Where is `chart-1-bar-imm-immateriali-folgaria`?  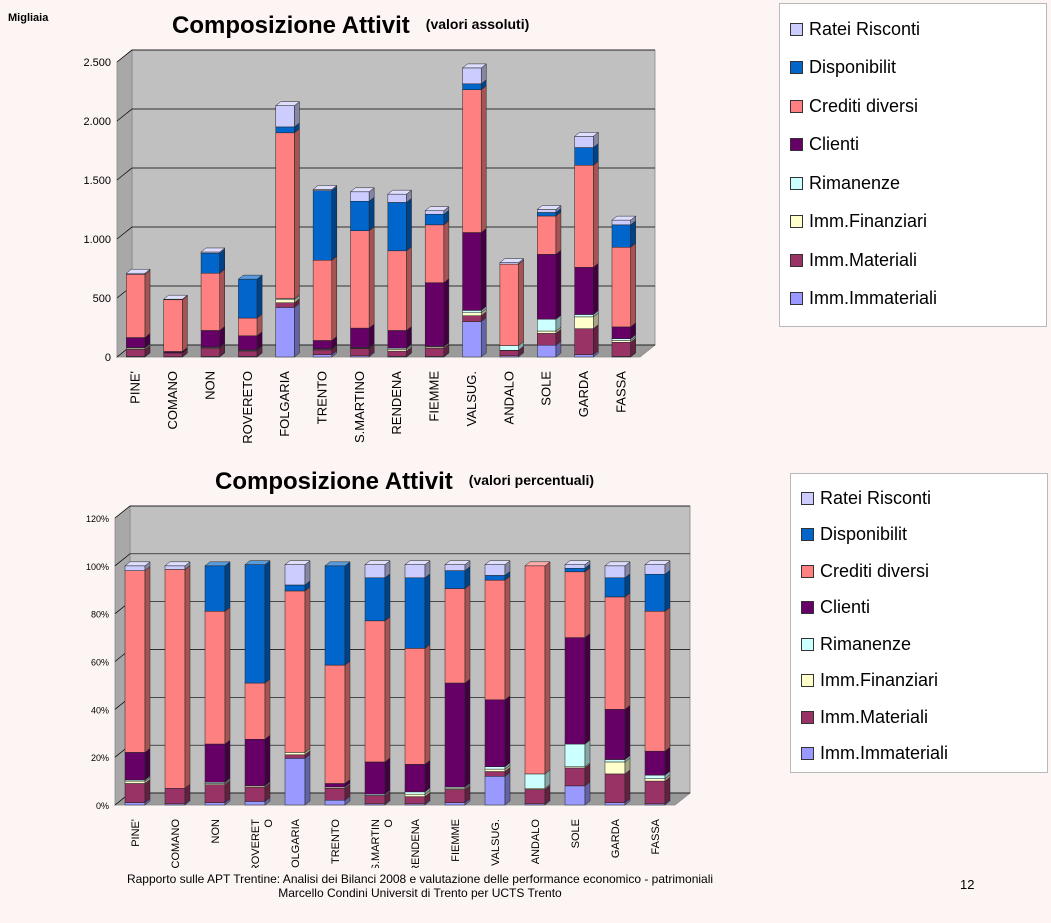 chart-1-bar-imm-immateriali-folgaria is located at coordinates (287, 330).